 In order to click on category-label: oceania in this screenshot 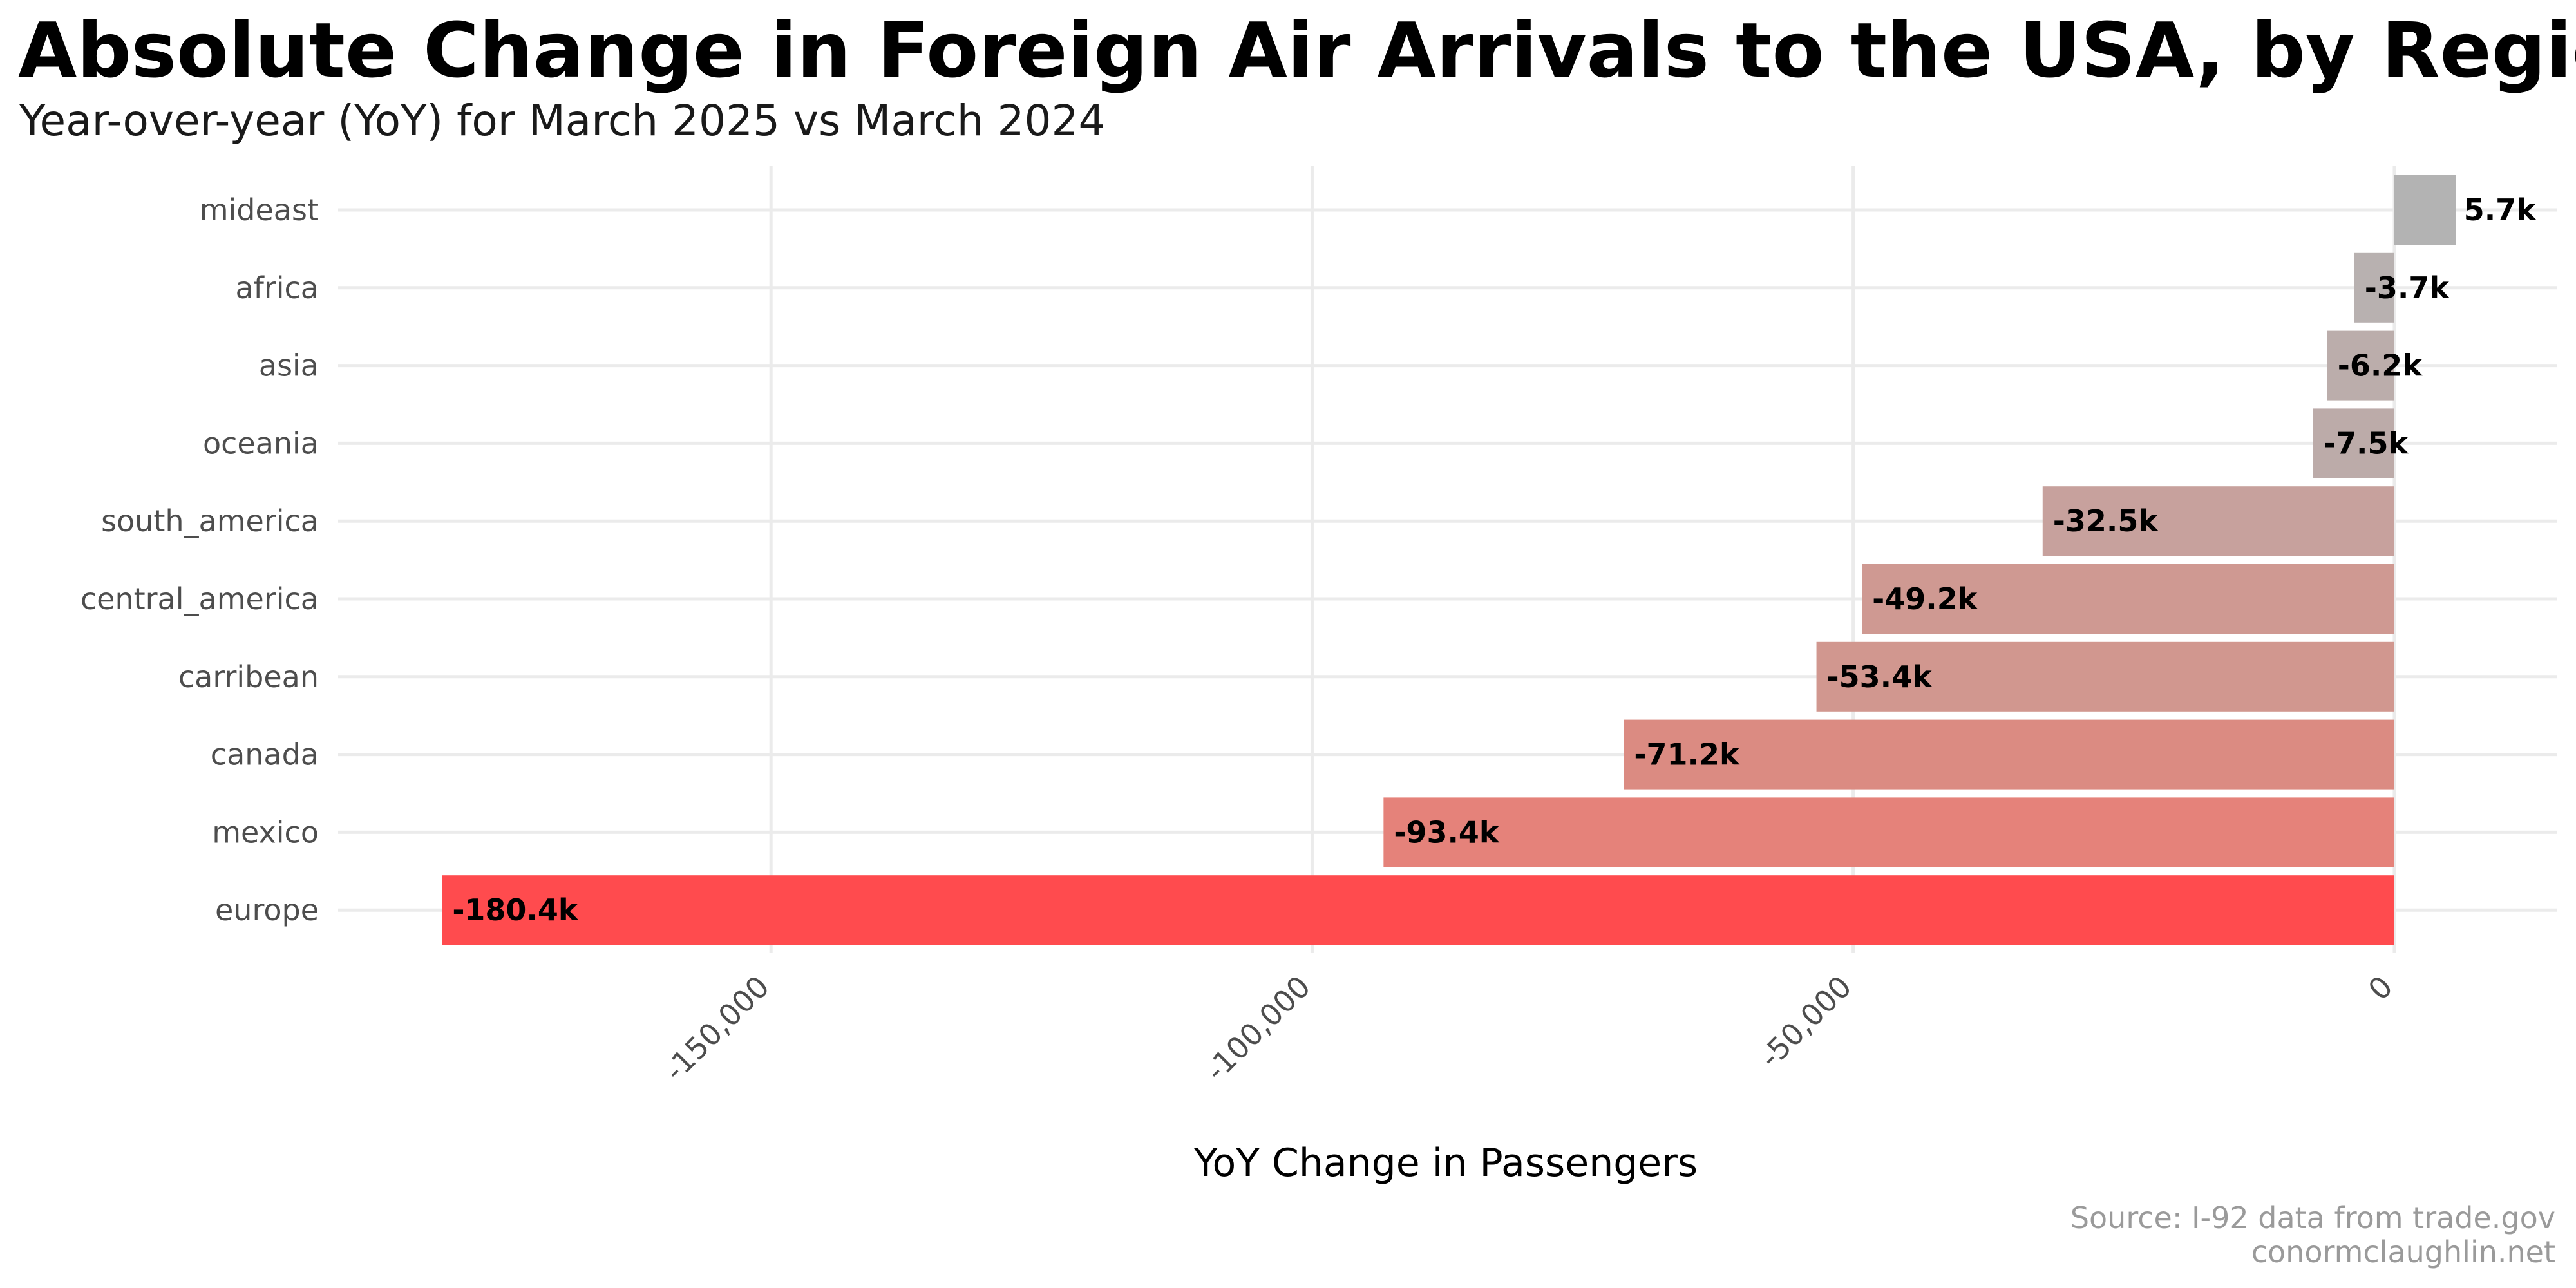, I will do `click(261, 443)`.